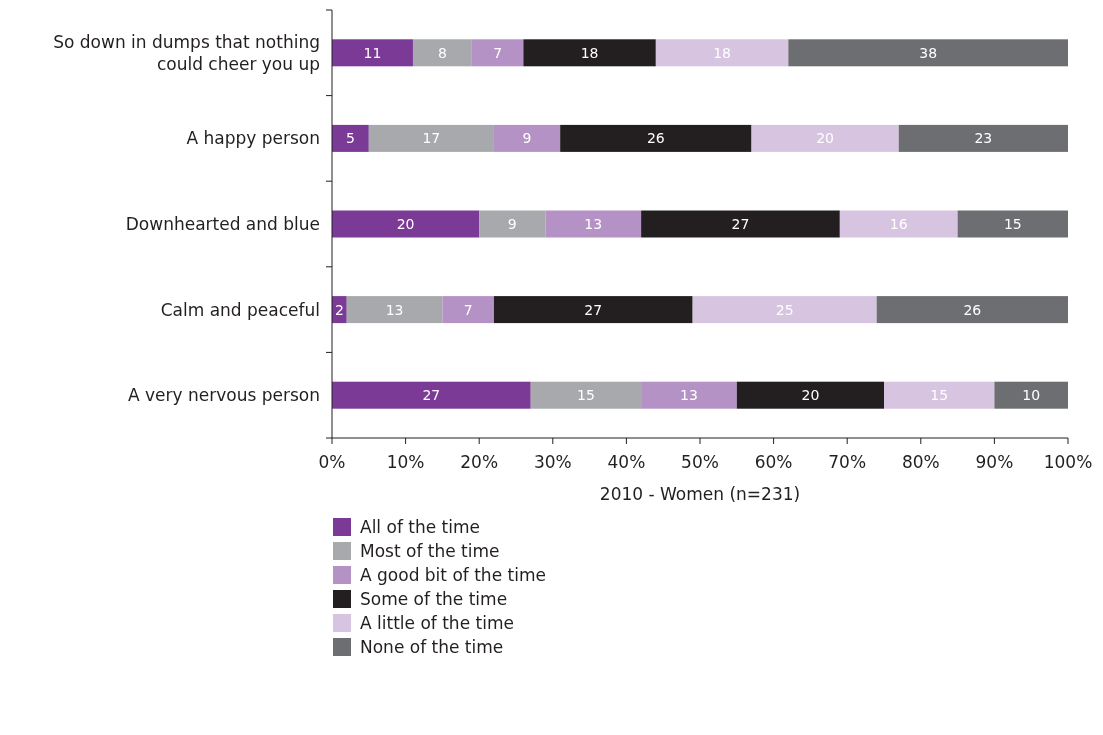 The width and height of the screenshot is (1103, 735). What do you see at coordinates (847, 462) in the screenshot?
I see `x-tick-label: 70%` at bounding box center [847, 462].